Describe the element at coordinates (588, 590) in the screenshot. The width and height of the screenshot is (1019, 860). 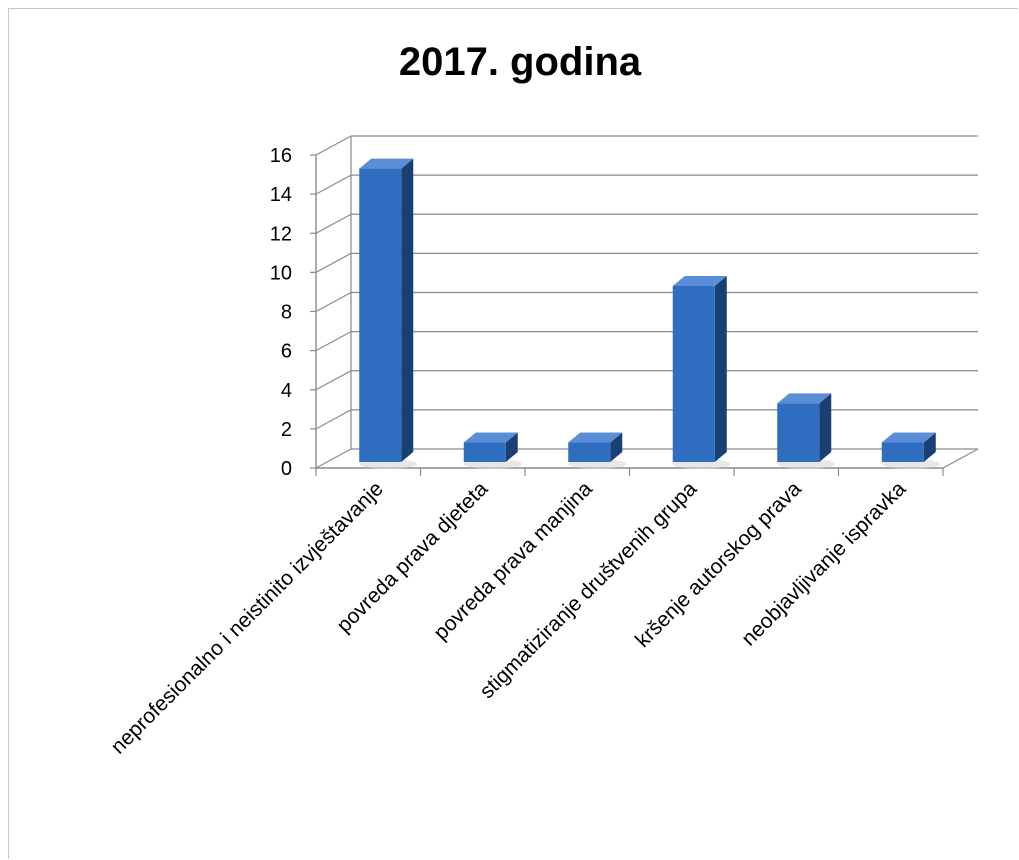
I see `x-category-label: stigmatiziranje društvenih grupa` at that location.